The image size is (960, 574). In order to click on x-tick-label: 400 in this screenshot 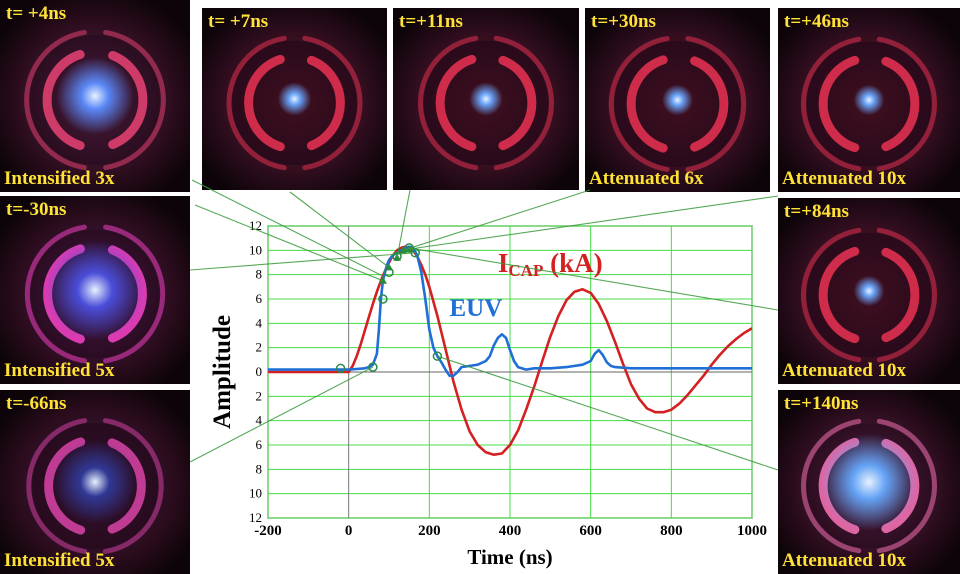, I will do `click(510, 531)`.